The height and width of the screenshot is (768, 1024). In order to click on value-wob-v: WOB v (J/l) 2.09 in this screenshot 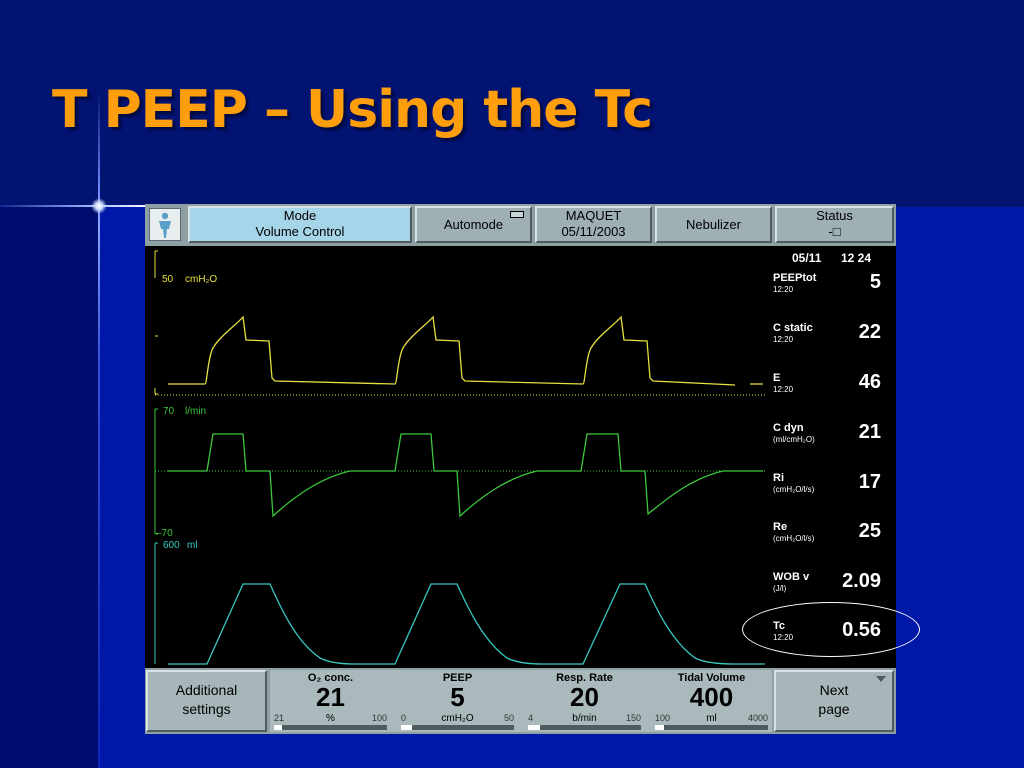, I will do `click(833, 591)`.